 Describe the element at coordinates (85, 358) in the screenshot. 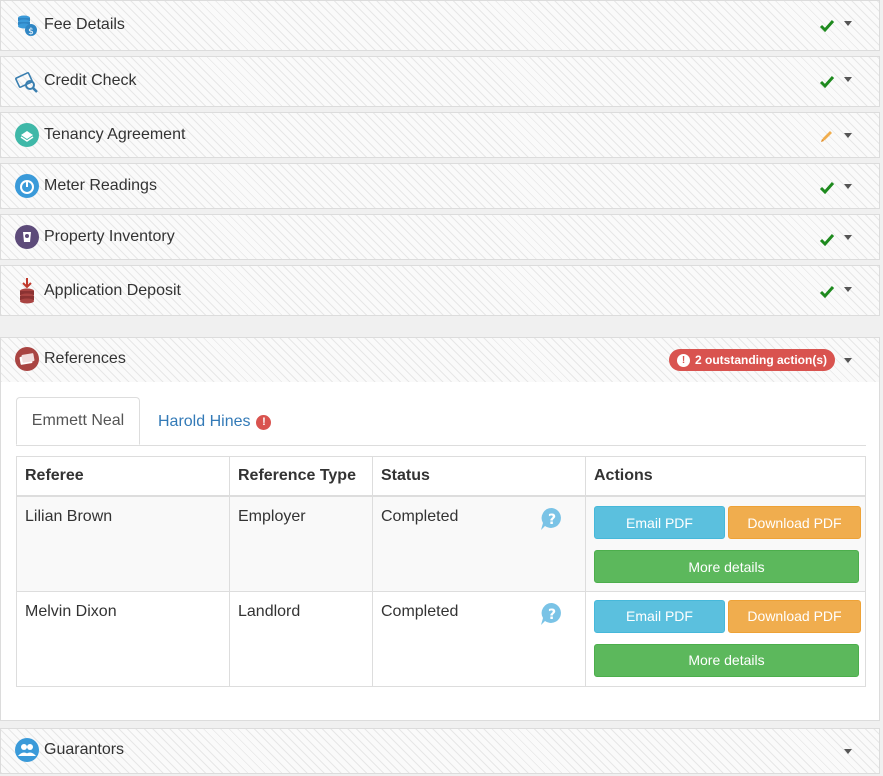

I see `panel-title: References` at that location.